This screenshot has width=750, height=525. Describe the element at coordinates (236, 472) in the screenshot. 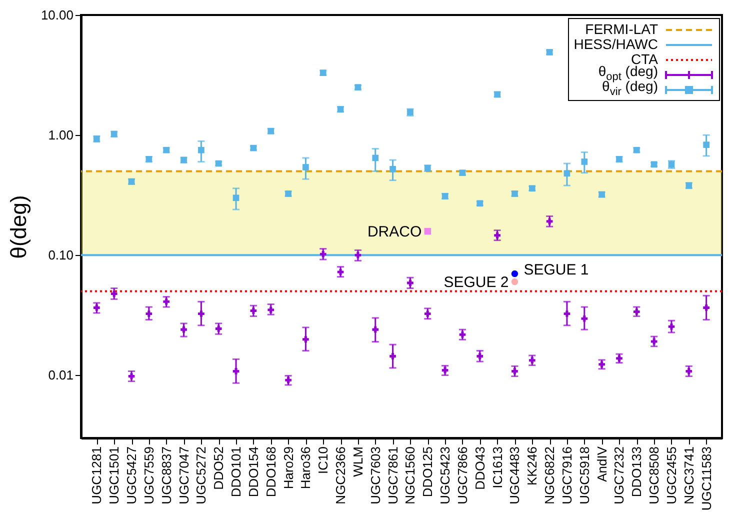

I see `x-tick-label: DDO101` at that location.